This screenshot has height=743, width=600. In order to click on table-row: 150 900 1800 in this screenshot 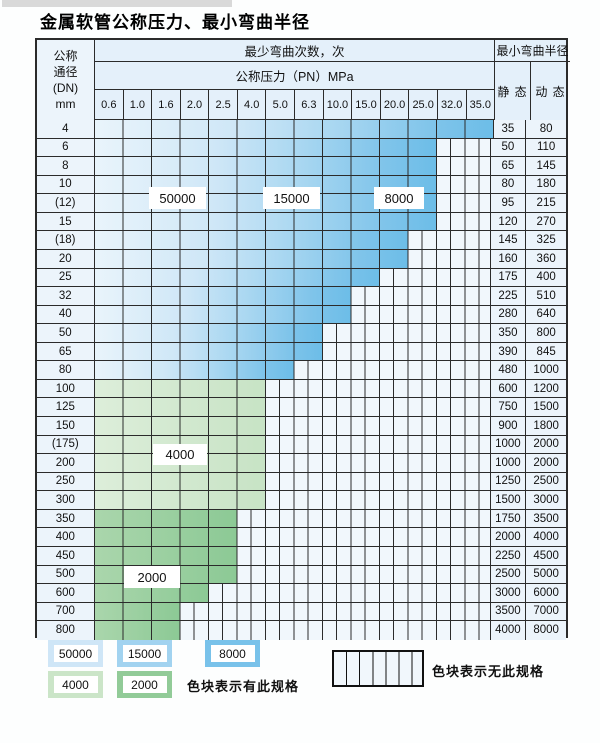, I will do `click(301, 426)`.